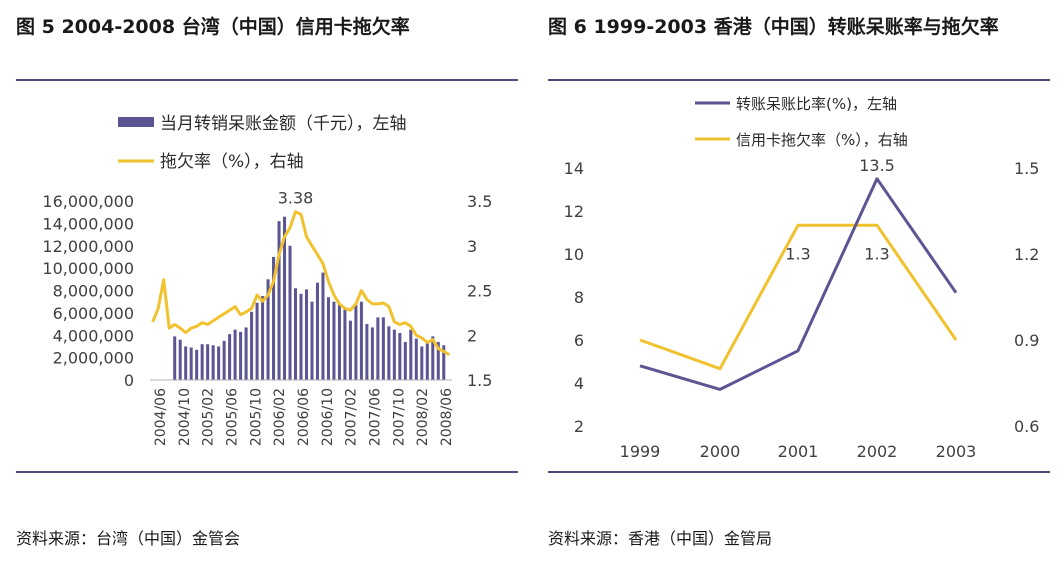  Describe the element at coordinates (877, 451) in the screenshot. I see `x-tick-label: 2002` at that location.